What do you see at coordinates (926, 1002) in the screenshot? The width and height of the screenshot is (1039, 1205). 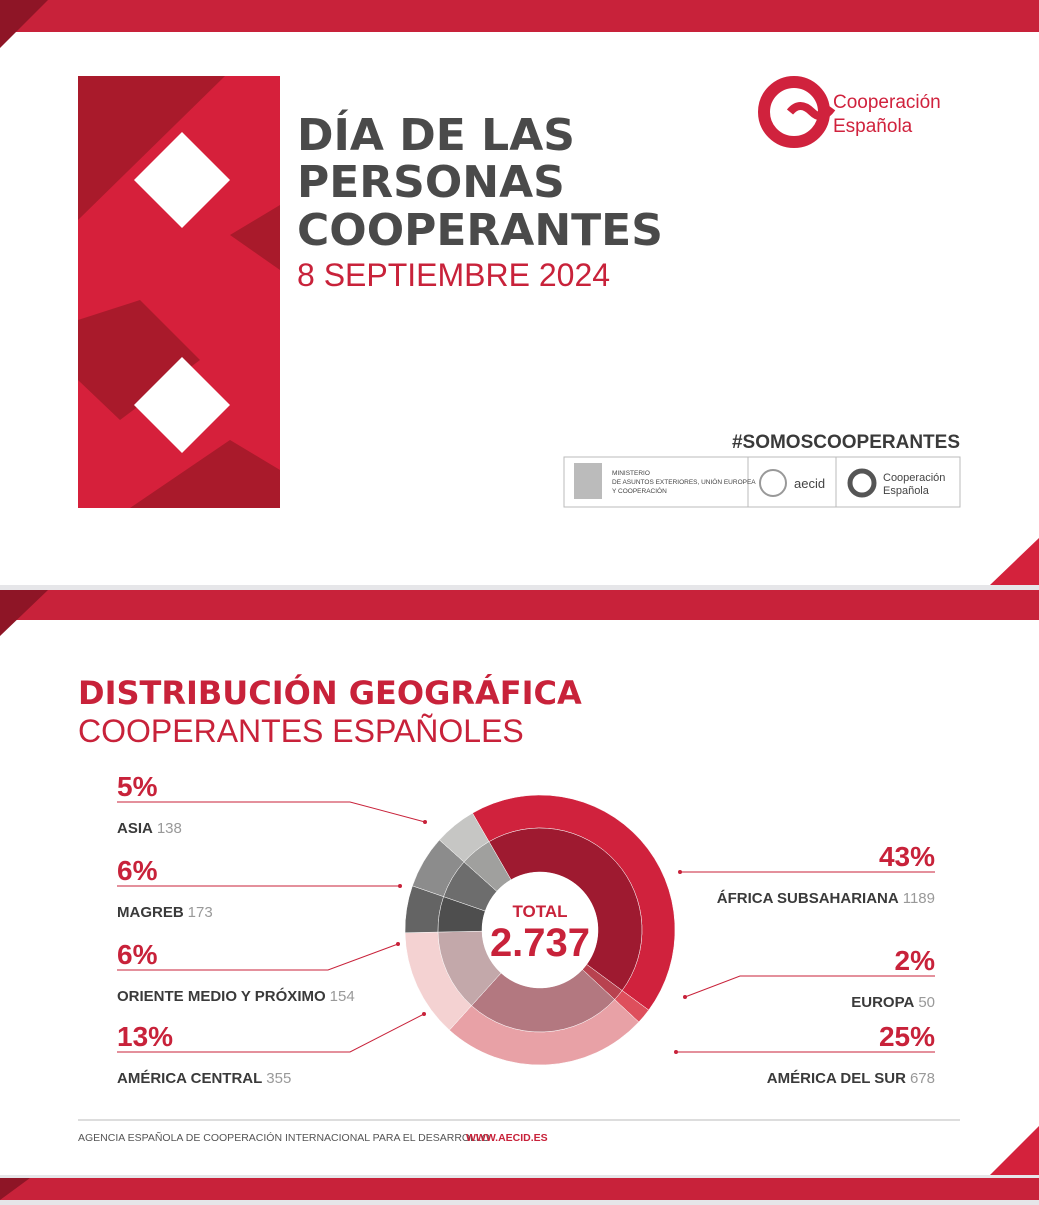 I see `category-count: 50` at bounding box center [926, 1002].